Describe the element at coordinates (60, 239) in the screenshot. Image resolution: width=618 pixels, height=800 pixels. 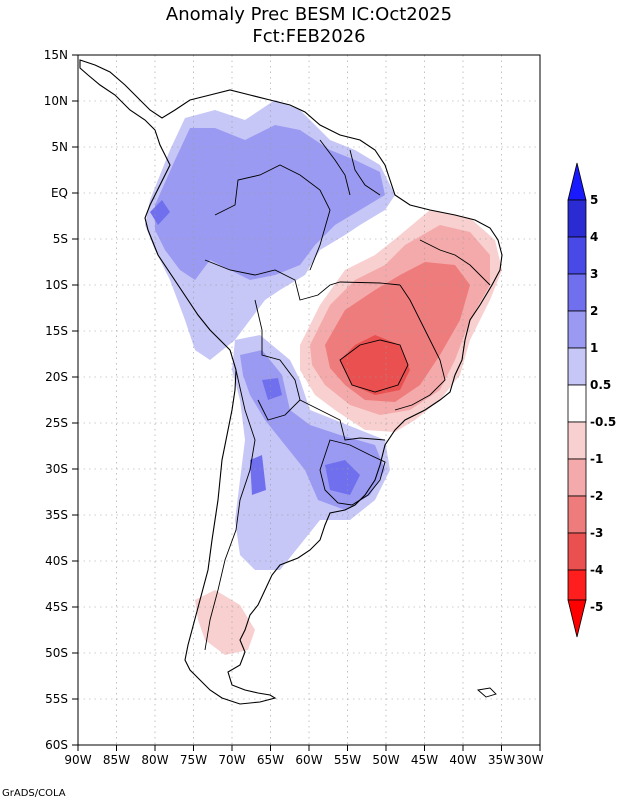
I see `y-tick-label: 5S` at that location.